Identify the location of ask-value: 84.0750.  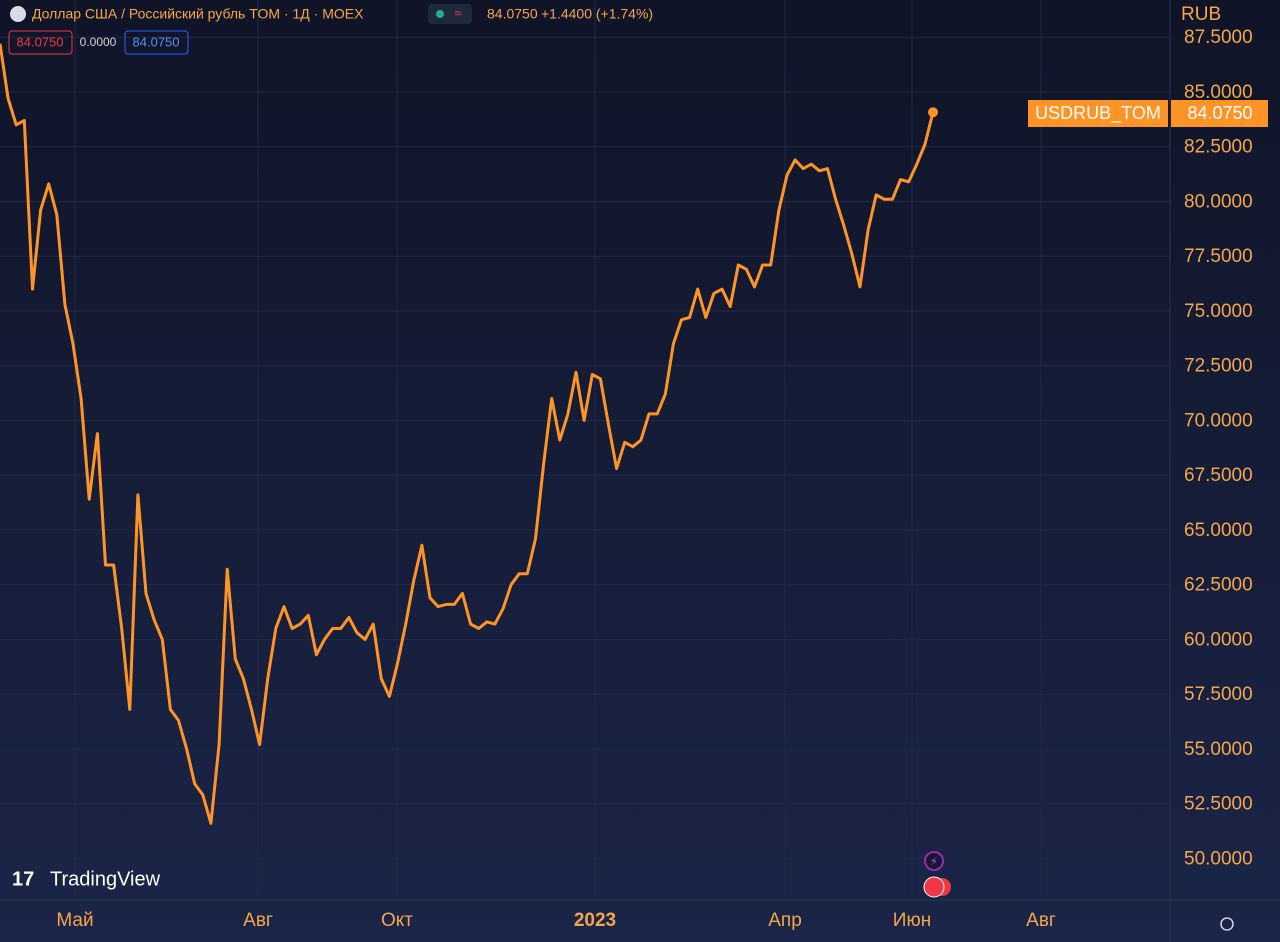
(156, 41).